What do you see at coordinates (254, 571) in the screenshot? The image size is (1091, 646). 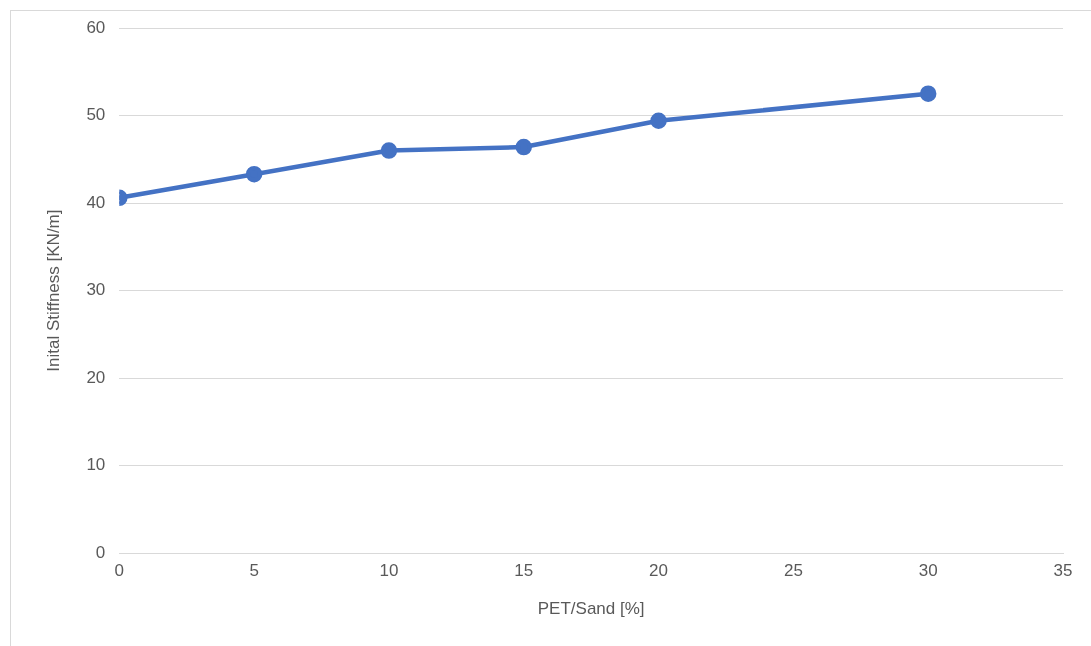 I see `x-tick-label: 5` at bounding box center [254, 571].